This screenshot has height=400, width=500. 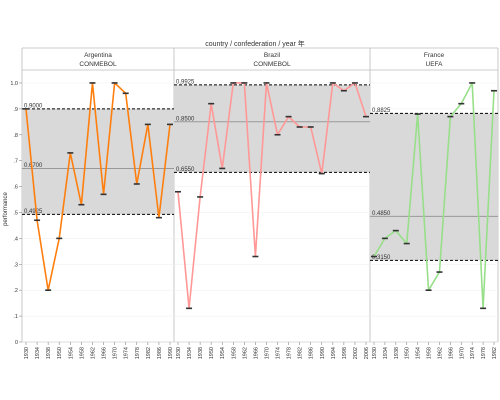 What do you see at coordinates (15, 110) in the screenshot?
I see `y-tick-label: .9` at bounding box center [15, 110].